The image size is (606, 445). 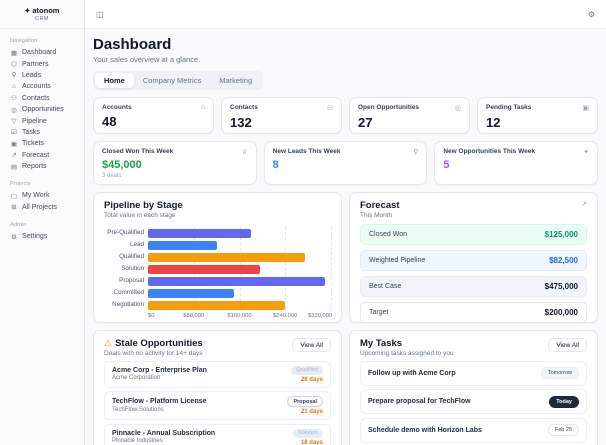 I want to click on sidebar-item-label: Forecast, so click(x=36, y=155).